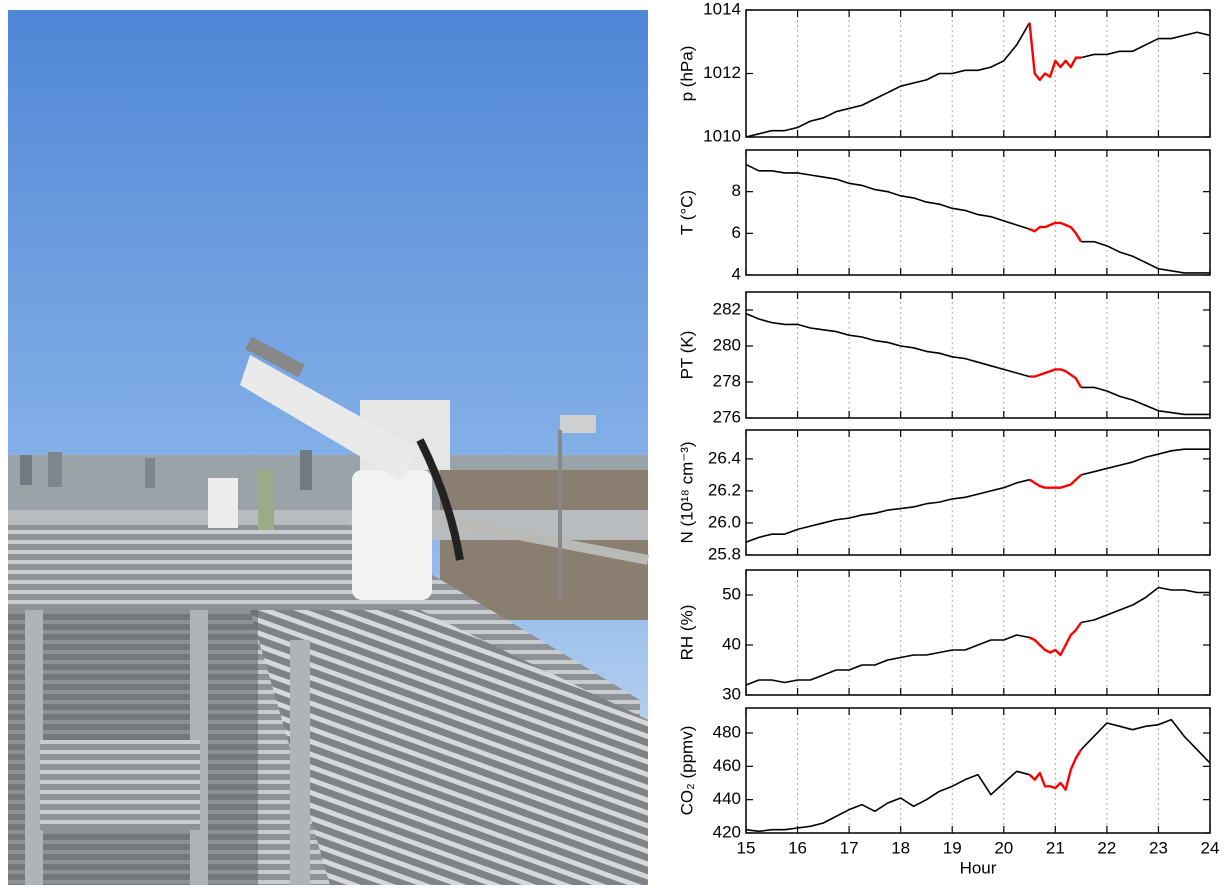  Describe the element at coordinates (746, 847) in the screenshot. I see `x-tick-label: 15` at that location.